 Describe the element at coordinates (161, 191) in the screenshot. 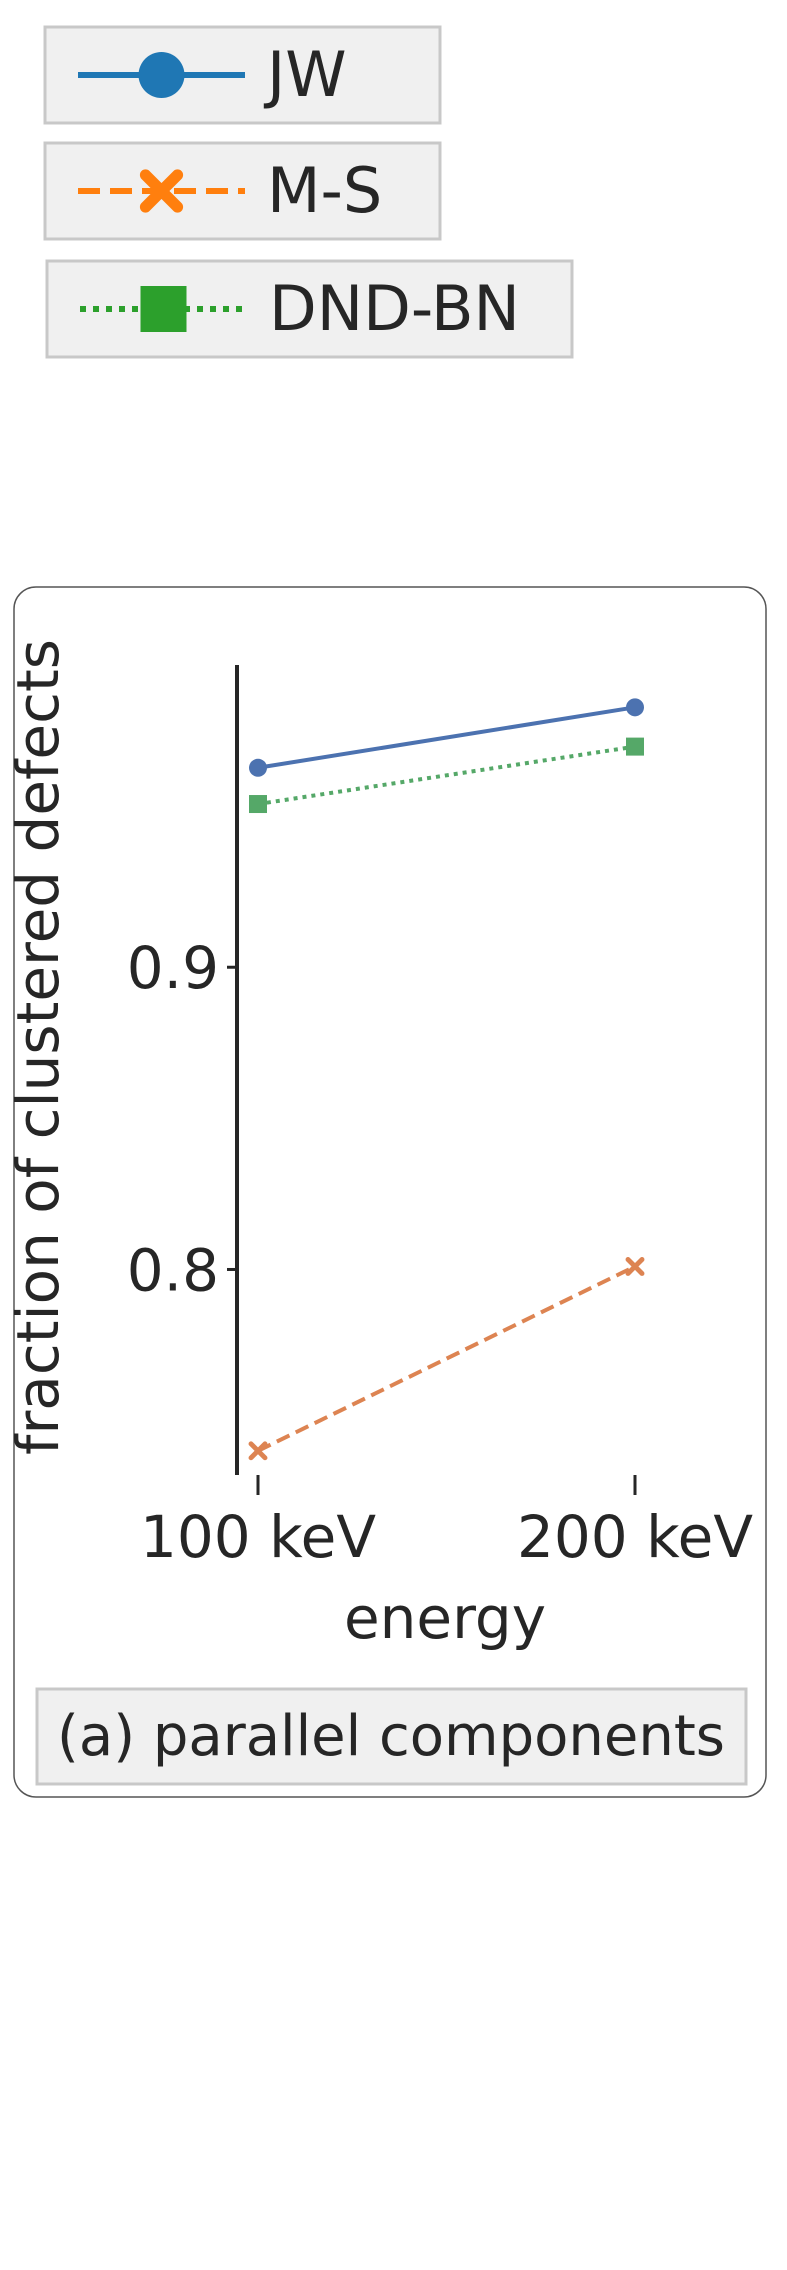

I see `legend-marker-x` at that location.